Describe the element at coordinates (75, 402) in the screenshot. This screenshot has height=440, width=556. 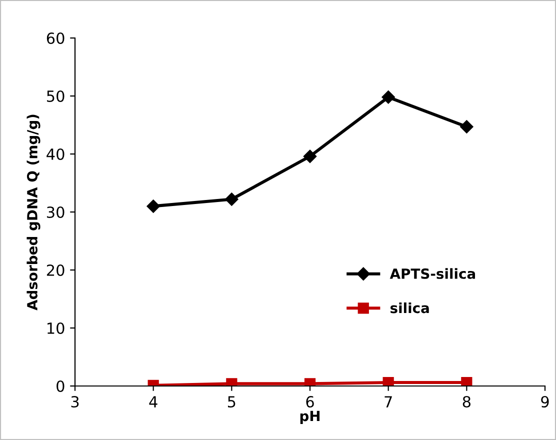
I see `x-tick-label: 3` at that location.